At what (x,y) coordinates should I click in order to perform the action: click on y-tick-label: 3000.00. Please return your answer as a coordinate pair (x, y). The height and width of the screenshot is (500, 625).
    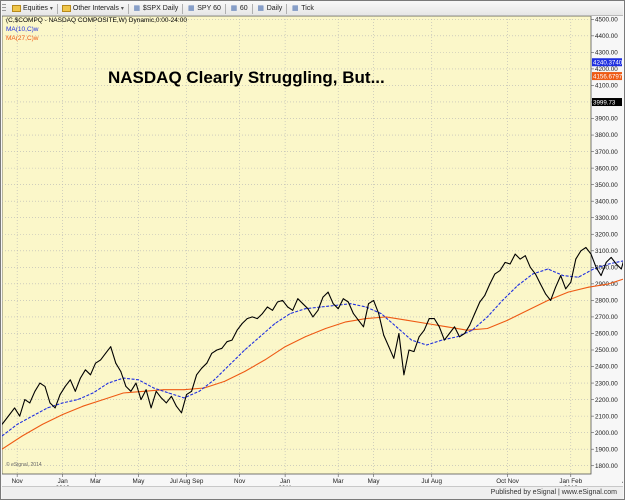
    Looking at the image, I should click on (606, 268).